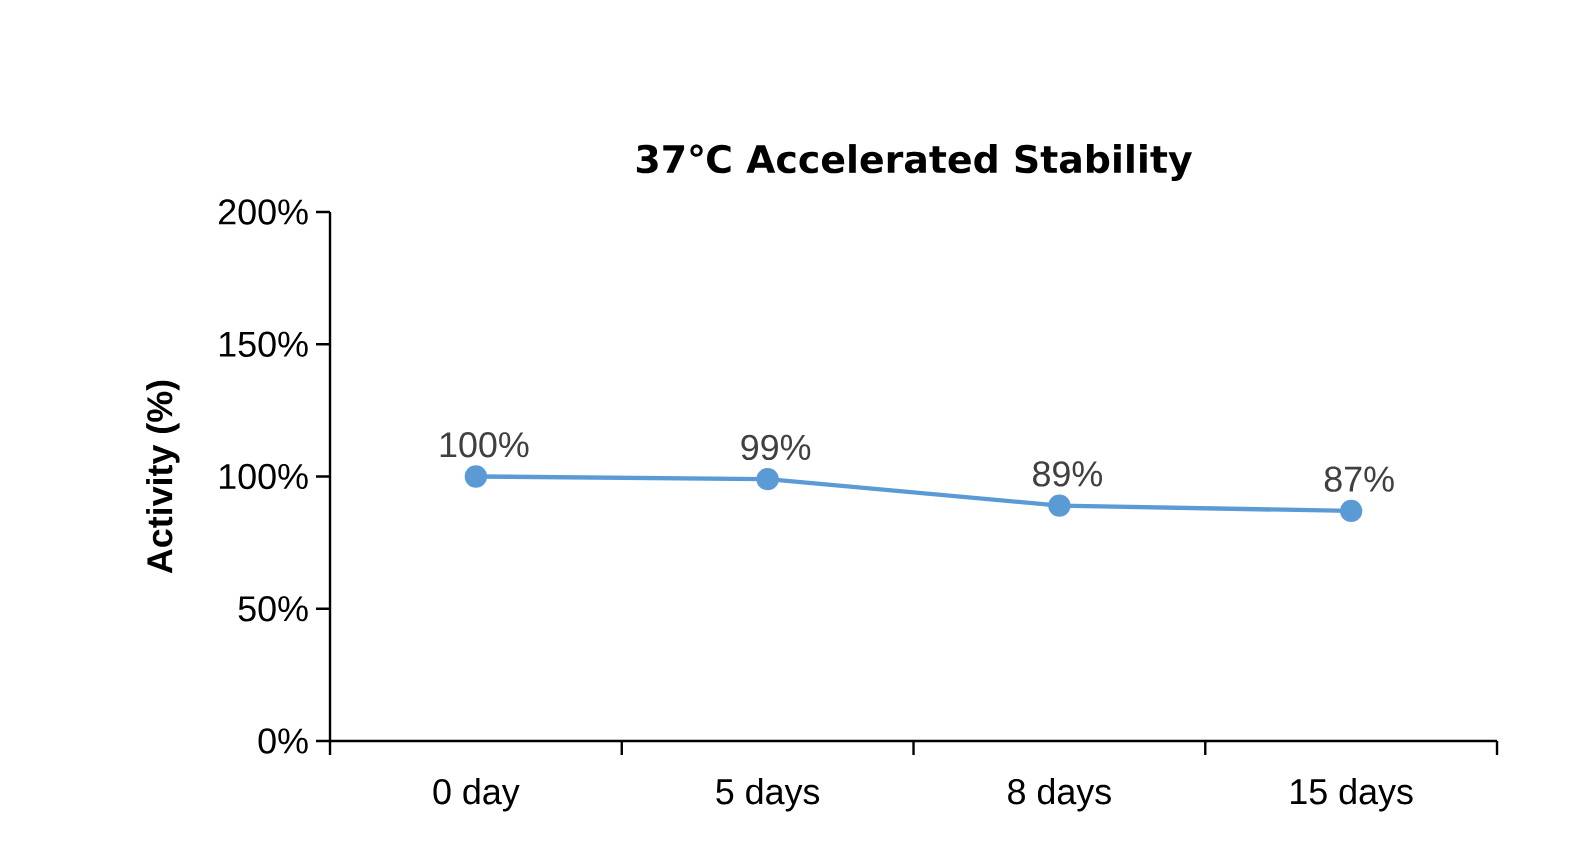 This screenshot has height=842, width=1570. Describe the element at coordinates (776, 447) in the screenshot. I see `data-label: 99%` at that location.